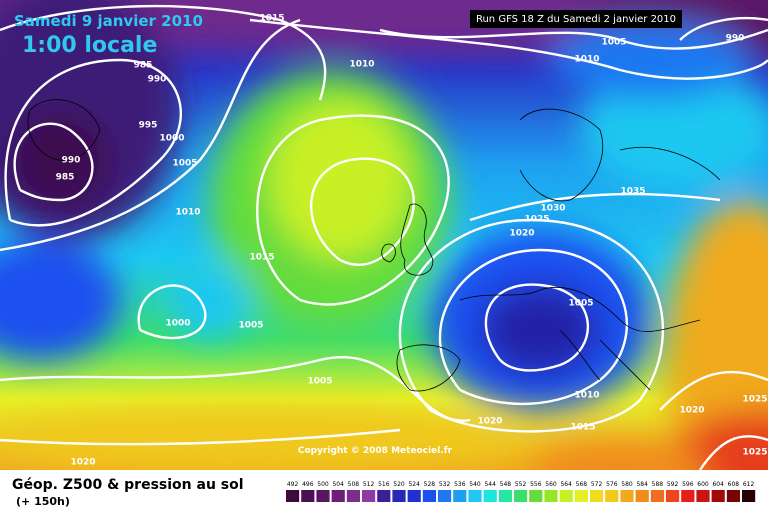 The image size is (768, 512). I want to click on legend-label: 500, so click(323, 484).